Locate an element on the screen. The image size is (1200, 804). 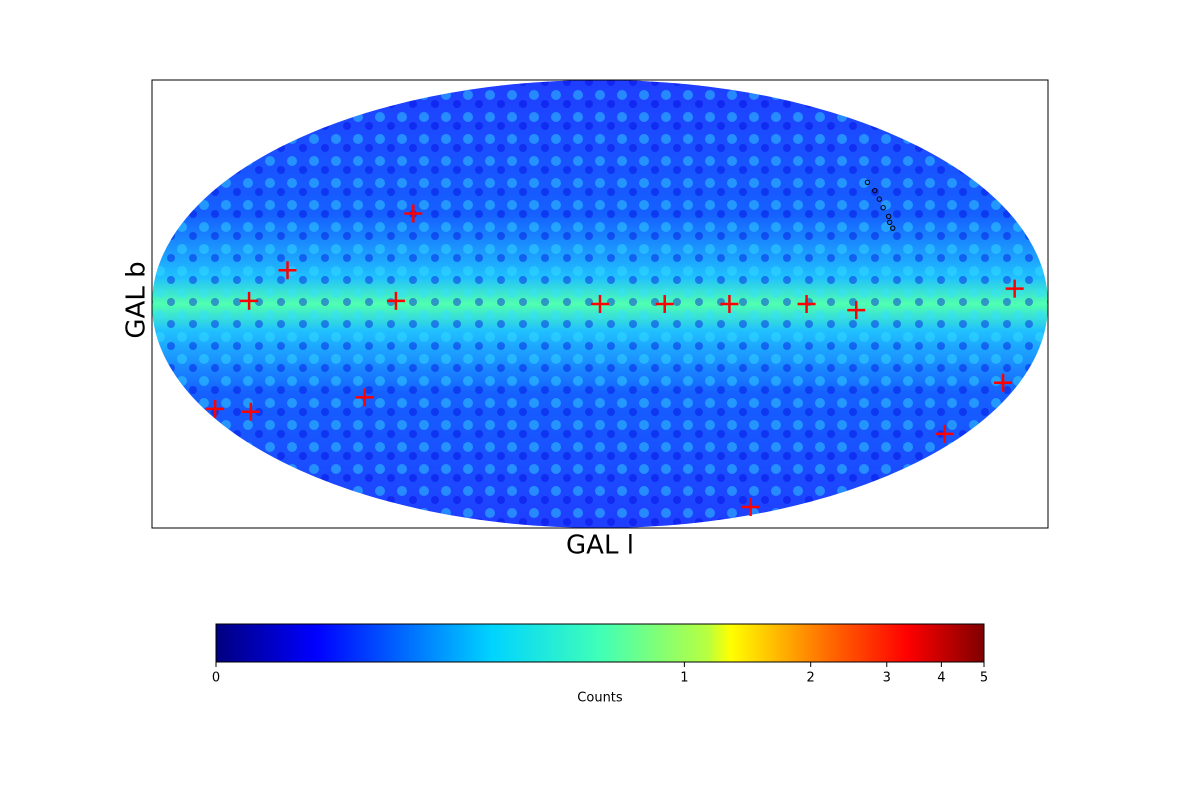
colorbar-label: Counts is located at coordinates (600, 698).